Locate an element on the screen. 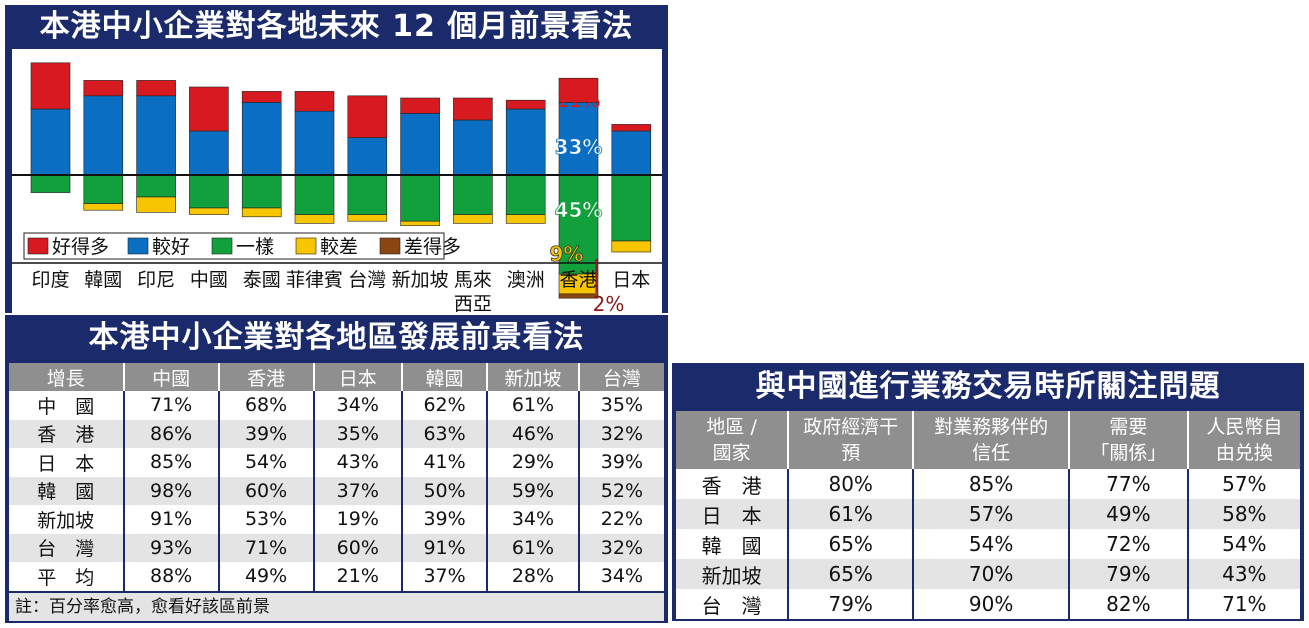 This screenshot has height=628, width=1309. table2-header-line: 政府經濟干 is located at coordinates (851, 427).